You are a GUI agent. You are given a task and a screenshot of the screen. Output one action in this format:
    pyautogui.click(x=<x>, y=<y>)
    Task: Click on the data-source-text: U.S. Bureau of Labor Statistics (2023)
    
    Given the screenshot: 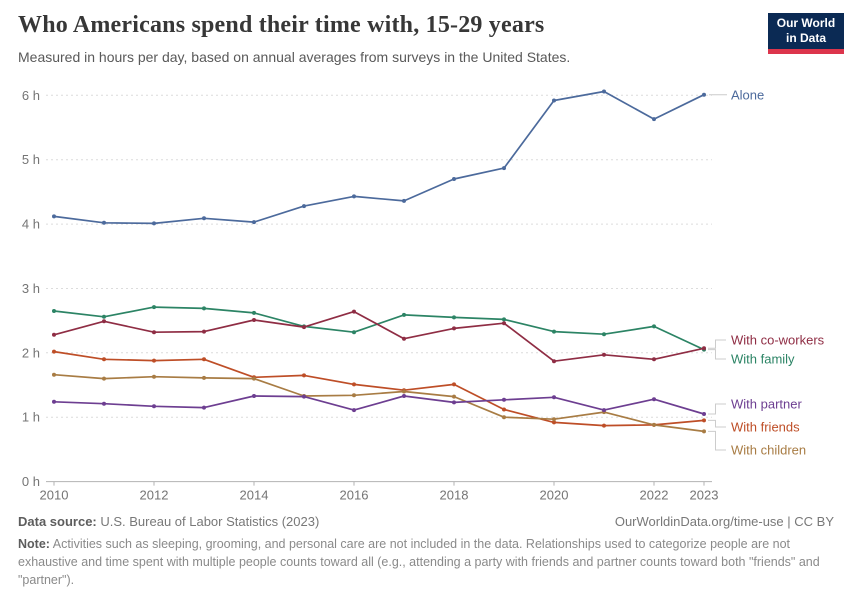 What is the action you would take?
    pyautogui.click(x=208, y=521)
    